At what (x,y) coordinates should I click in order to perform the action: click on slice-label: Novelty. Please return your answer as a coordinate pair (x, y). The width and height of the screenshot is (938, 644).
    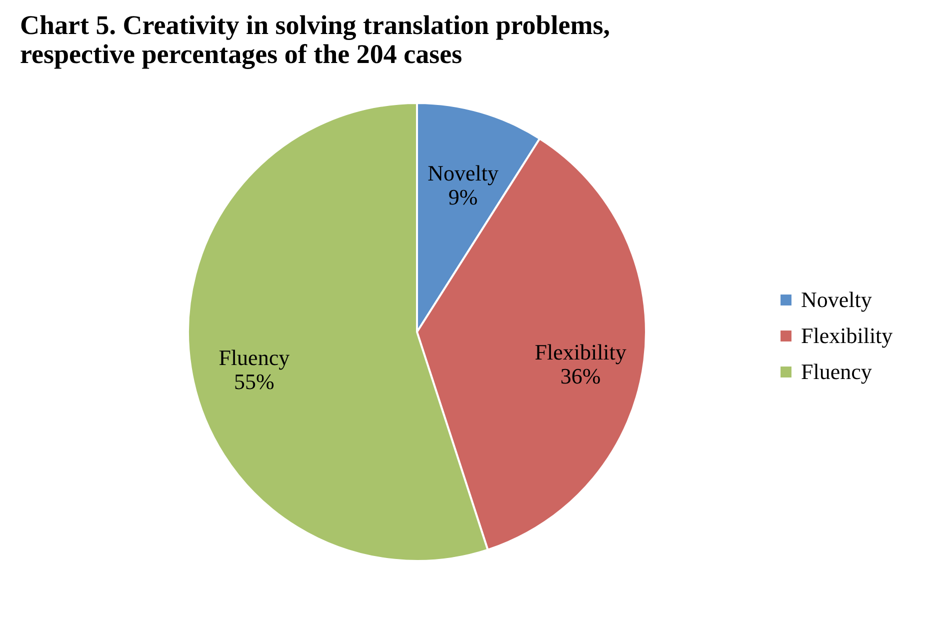
    Looking at the image, I should click on (463, 173).